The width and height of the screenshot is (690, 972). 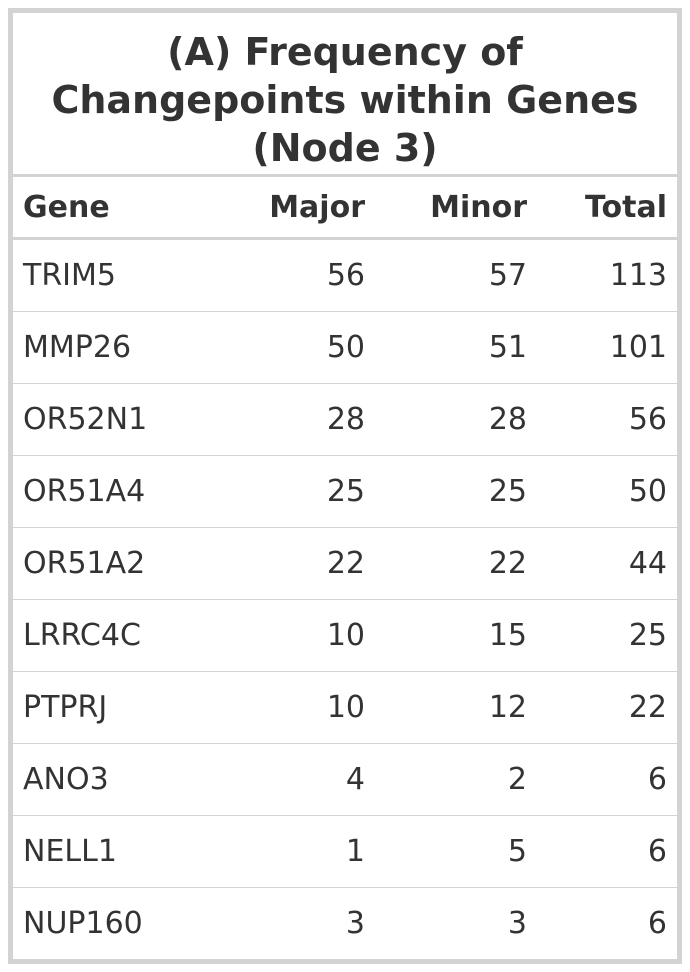 What do you see at coordinates (607, 491) in the screenshot?
I see `cell-total: 50` at bounding box center [607, 491].